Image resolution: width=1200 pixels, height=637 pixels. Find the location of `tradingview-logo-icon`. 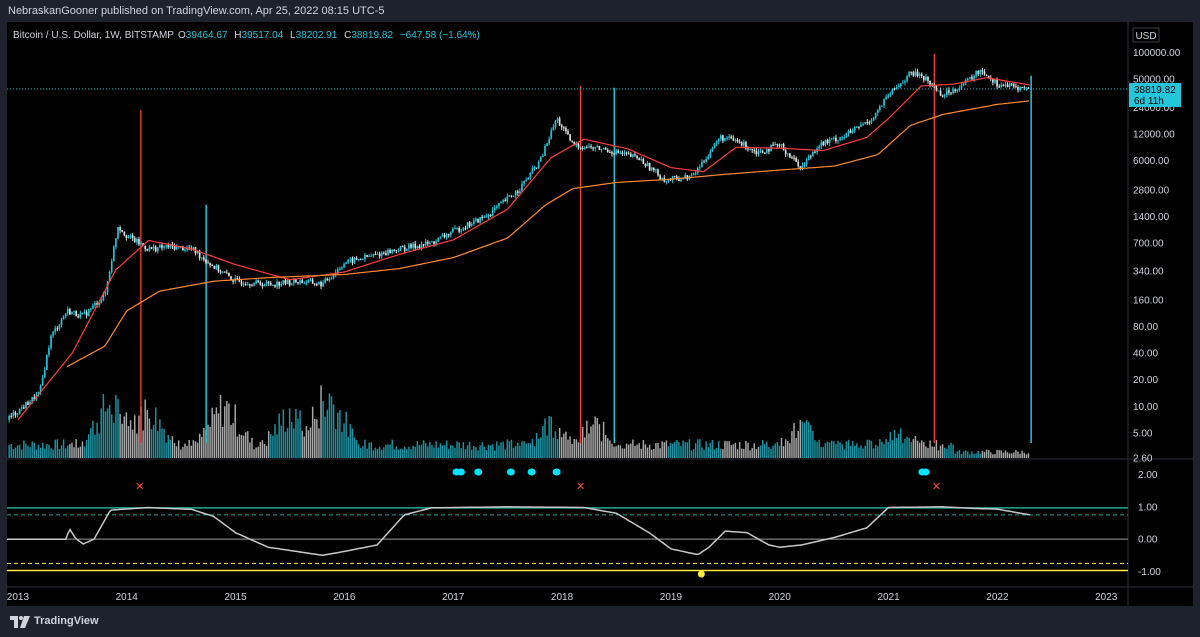

tradingview-logo-icon is located at coordinates (20, 622).